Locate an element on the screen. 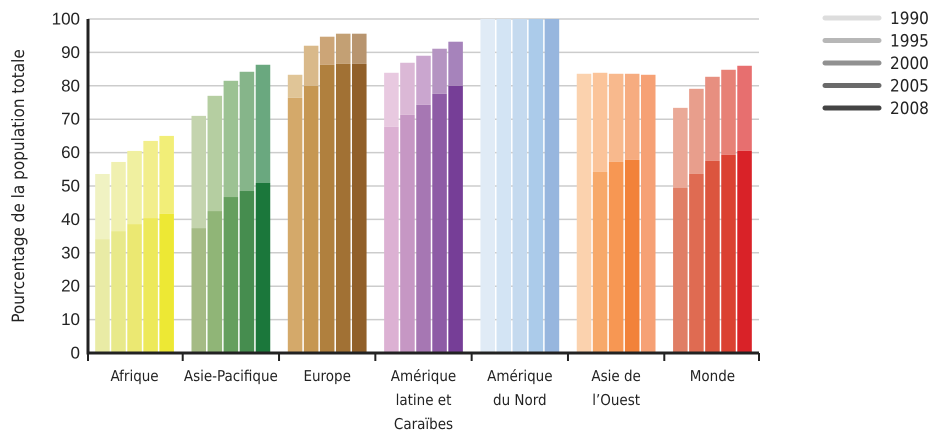  x-tick-label: Amérique latine et Caraïbes is located at coordinates (423, 400).